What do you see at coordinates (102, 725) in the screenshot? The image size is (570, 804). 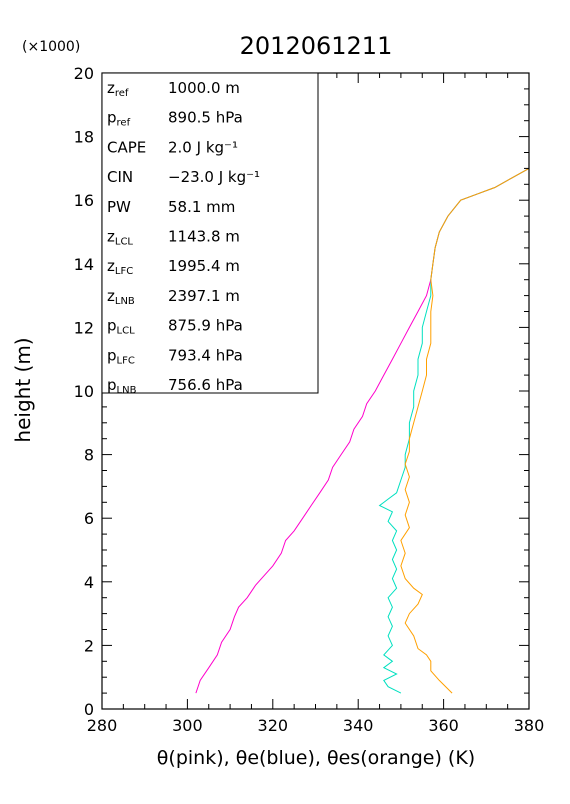 I see `x-tick-label: 280` at bounding box center [102, 725].